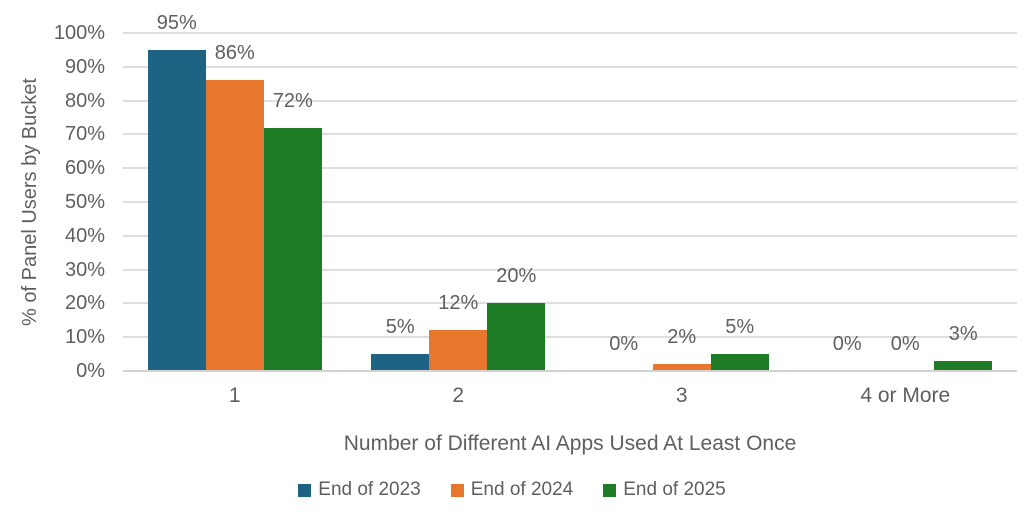  Describe the element at coordinates (84, 66) in the screenshot. I see `y-tick-label: 90%` at that location.